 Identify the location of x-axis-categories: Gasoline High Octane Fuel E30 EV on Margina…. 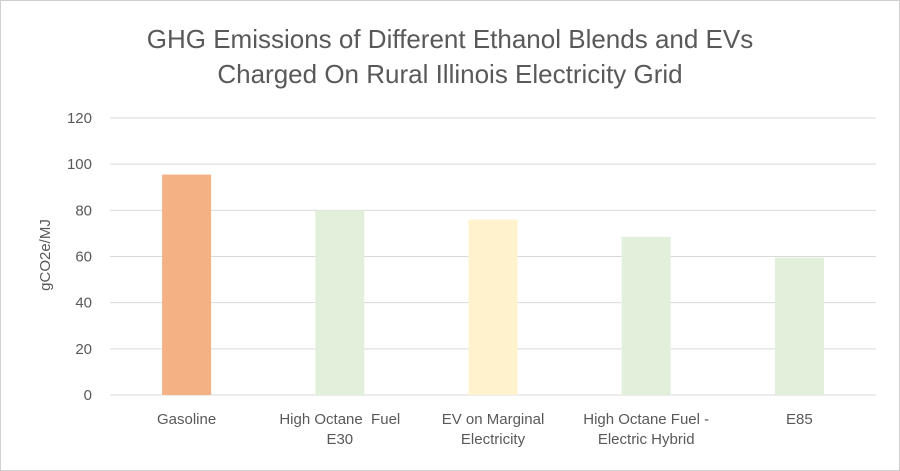
(485, 429).